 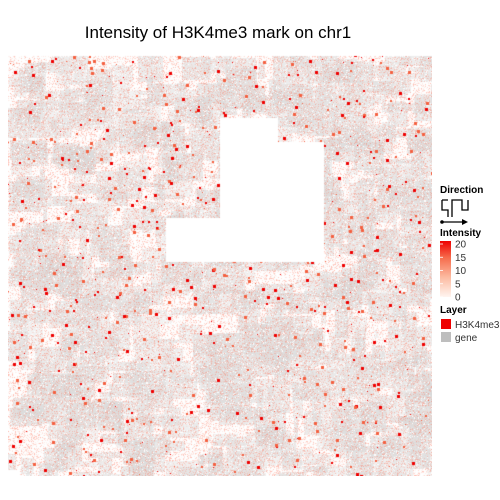 I want to click on direction-glyph, so click(x=454, y=212).